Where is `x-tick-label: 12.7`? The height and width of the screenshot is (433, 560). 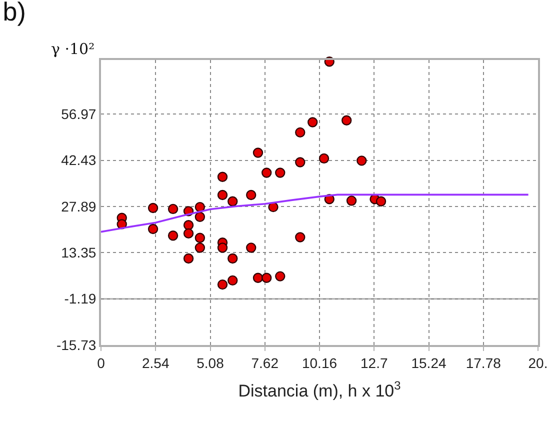 x-tick-label: 12.7 is located at coordinates (374, 362).